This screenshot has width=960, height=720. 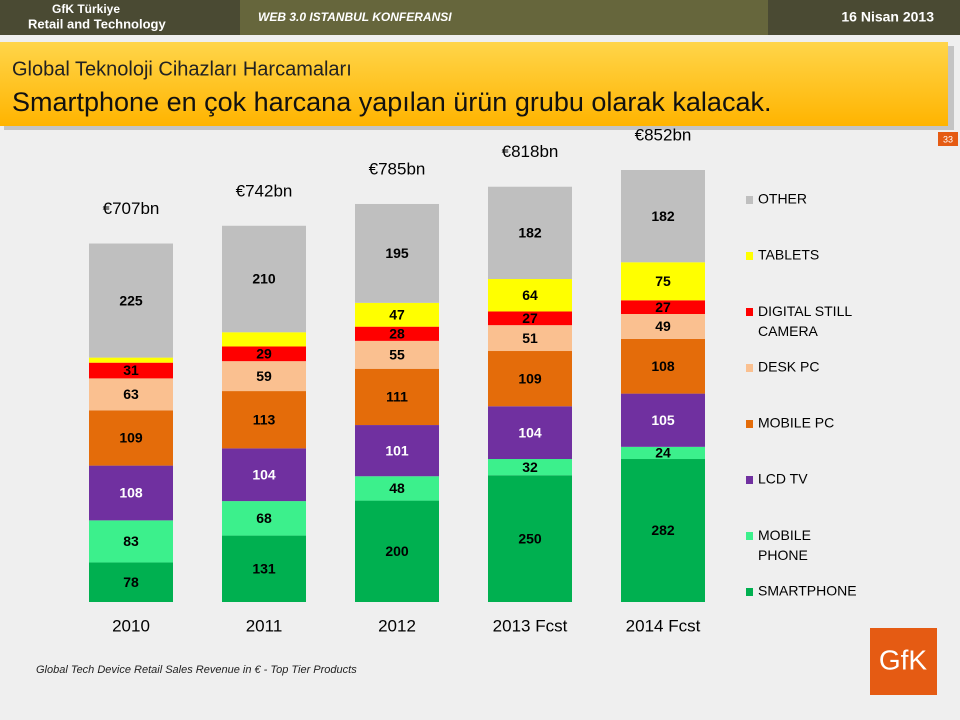 I want to click on data-label: 47, so click(x=397, y=314).